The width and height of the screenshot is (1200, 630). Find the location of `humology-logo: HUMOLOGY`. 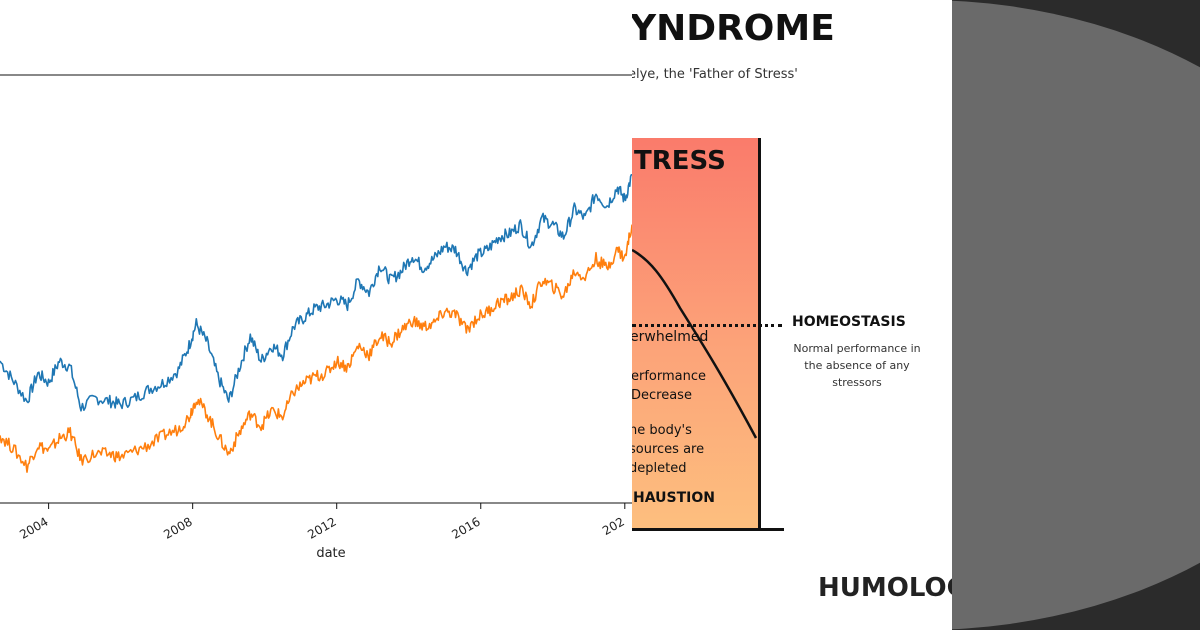

humology-logo: HUMOLOGY is located at coordinates (885, 588).